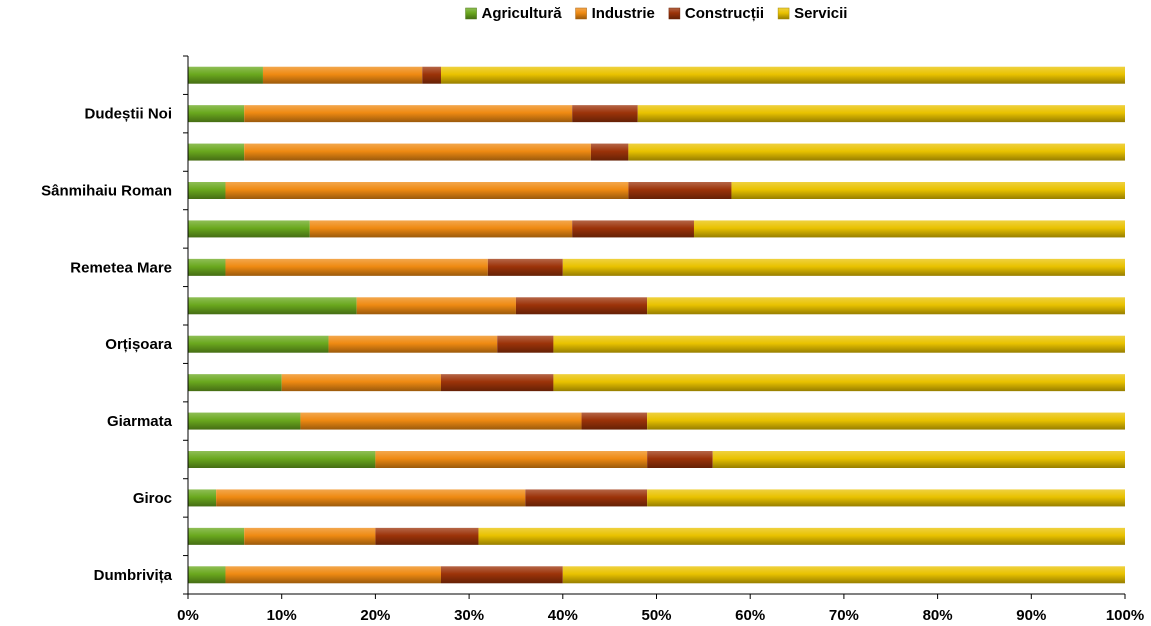 This screenshot has width=1151, height=626. Describe the element at coordinates (469, 615) in the screenshot. I see `x-tick-label: 30%` at that location.